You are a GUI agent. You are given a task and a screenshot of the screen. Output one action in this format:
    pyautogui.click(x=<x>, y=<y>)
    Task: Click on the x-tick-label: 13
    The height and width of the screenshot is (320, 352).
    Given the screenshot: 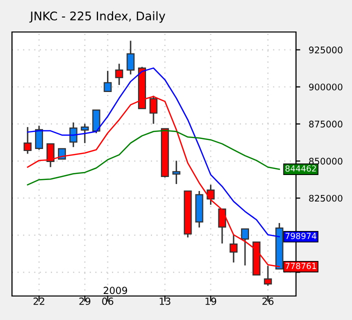 What is the action you would take?
    pyautogui.click(x=165, y=301)
    